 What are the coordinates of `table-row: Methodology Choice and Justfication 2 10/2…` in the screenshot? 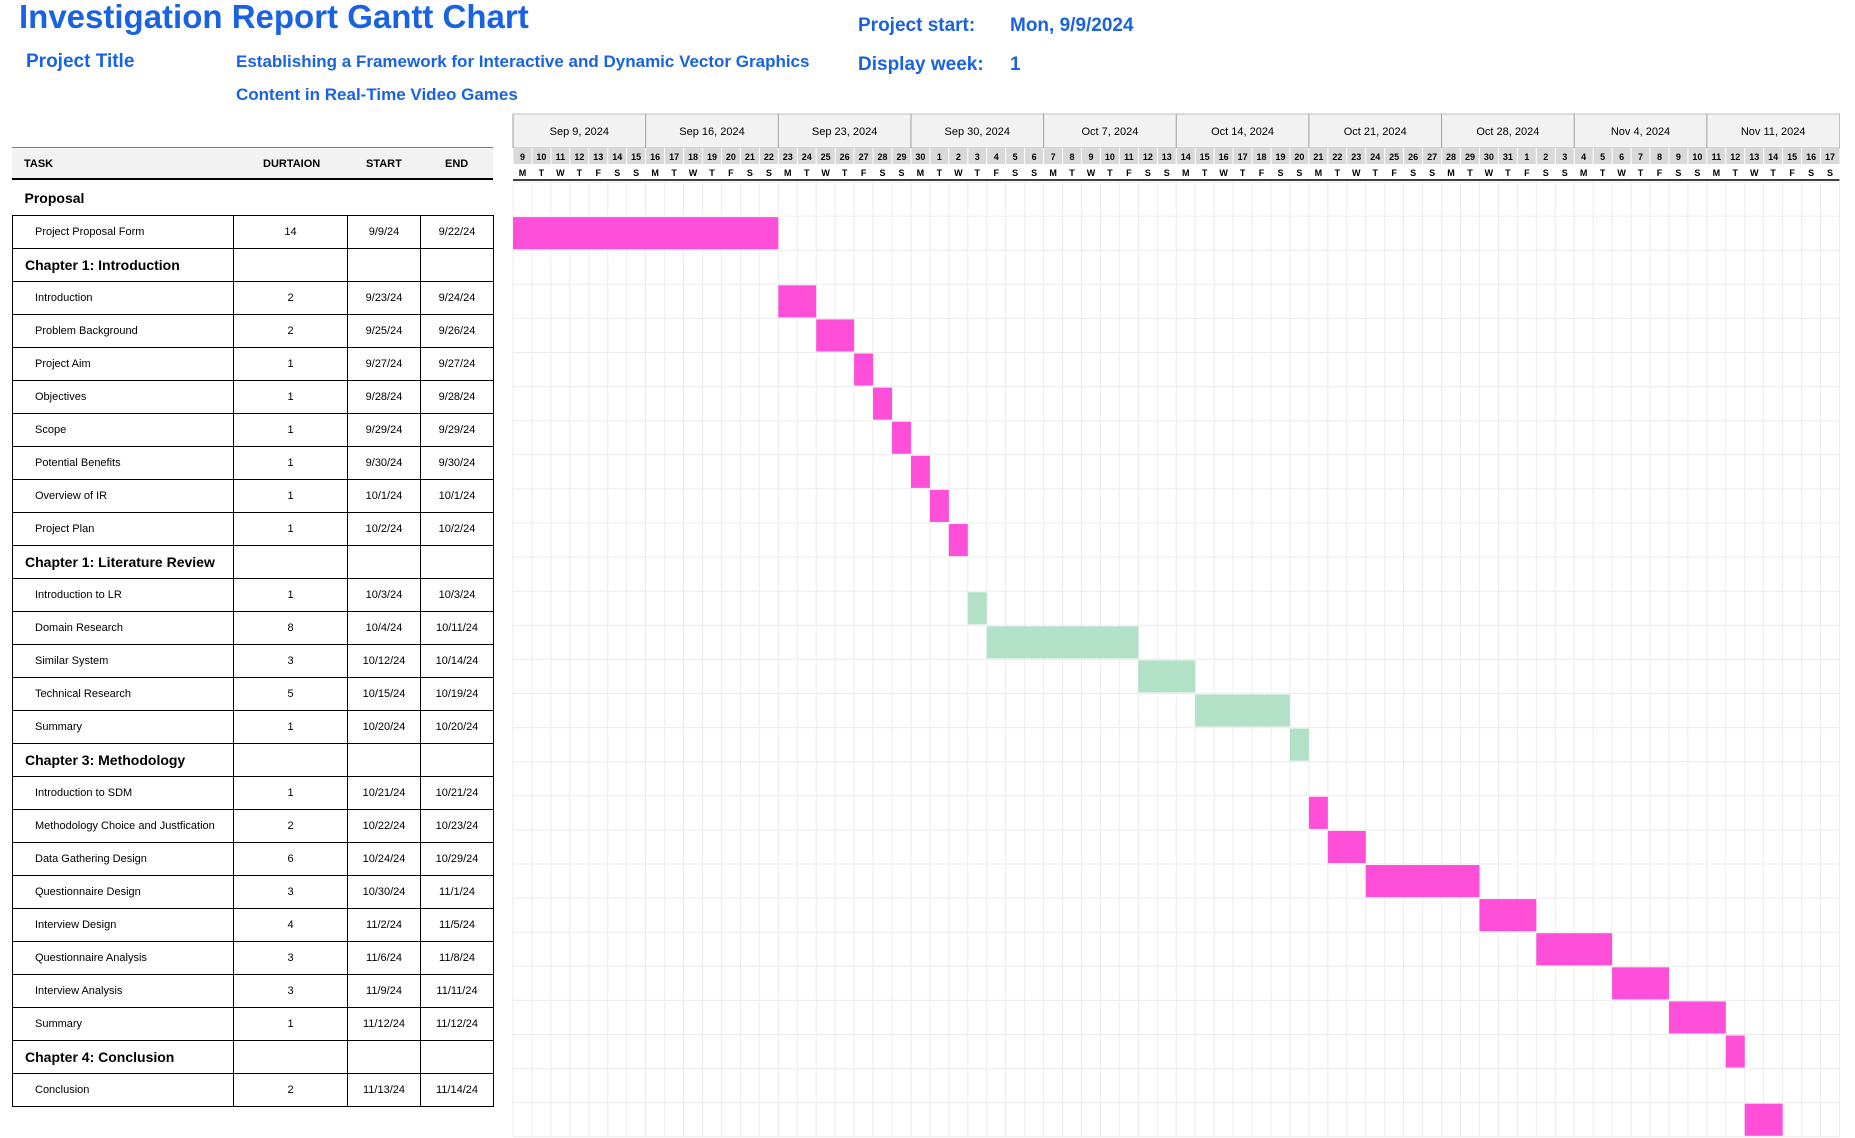 It's located at (253, 825).